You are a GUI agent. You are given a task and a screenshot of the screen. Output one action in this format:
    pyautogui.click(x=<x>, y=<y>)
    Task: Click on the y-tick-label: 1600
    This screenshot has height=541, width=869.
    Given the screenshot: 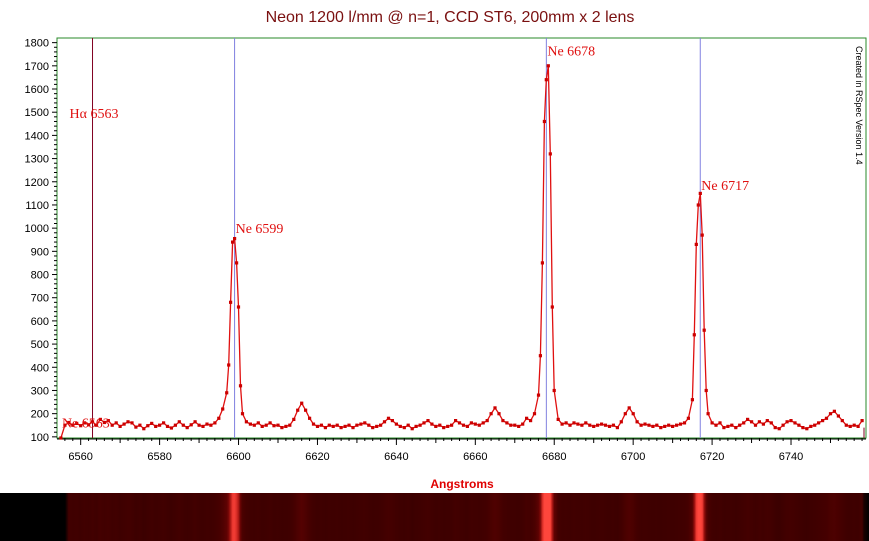 What is the action you would take?
    pyautogui.click(x=37, y=90)
    